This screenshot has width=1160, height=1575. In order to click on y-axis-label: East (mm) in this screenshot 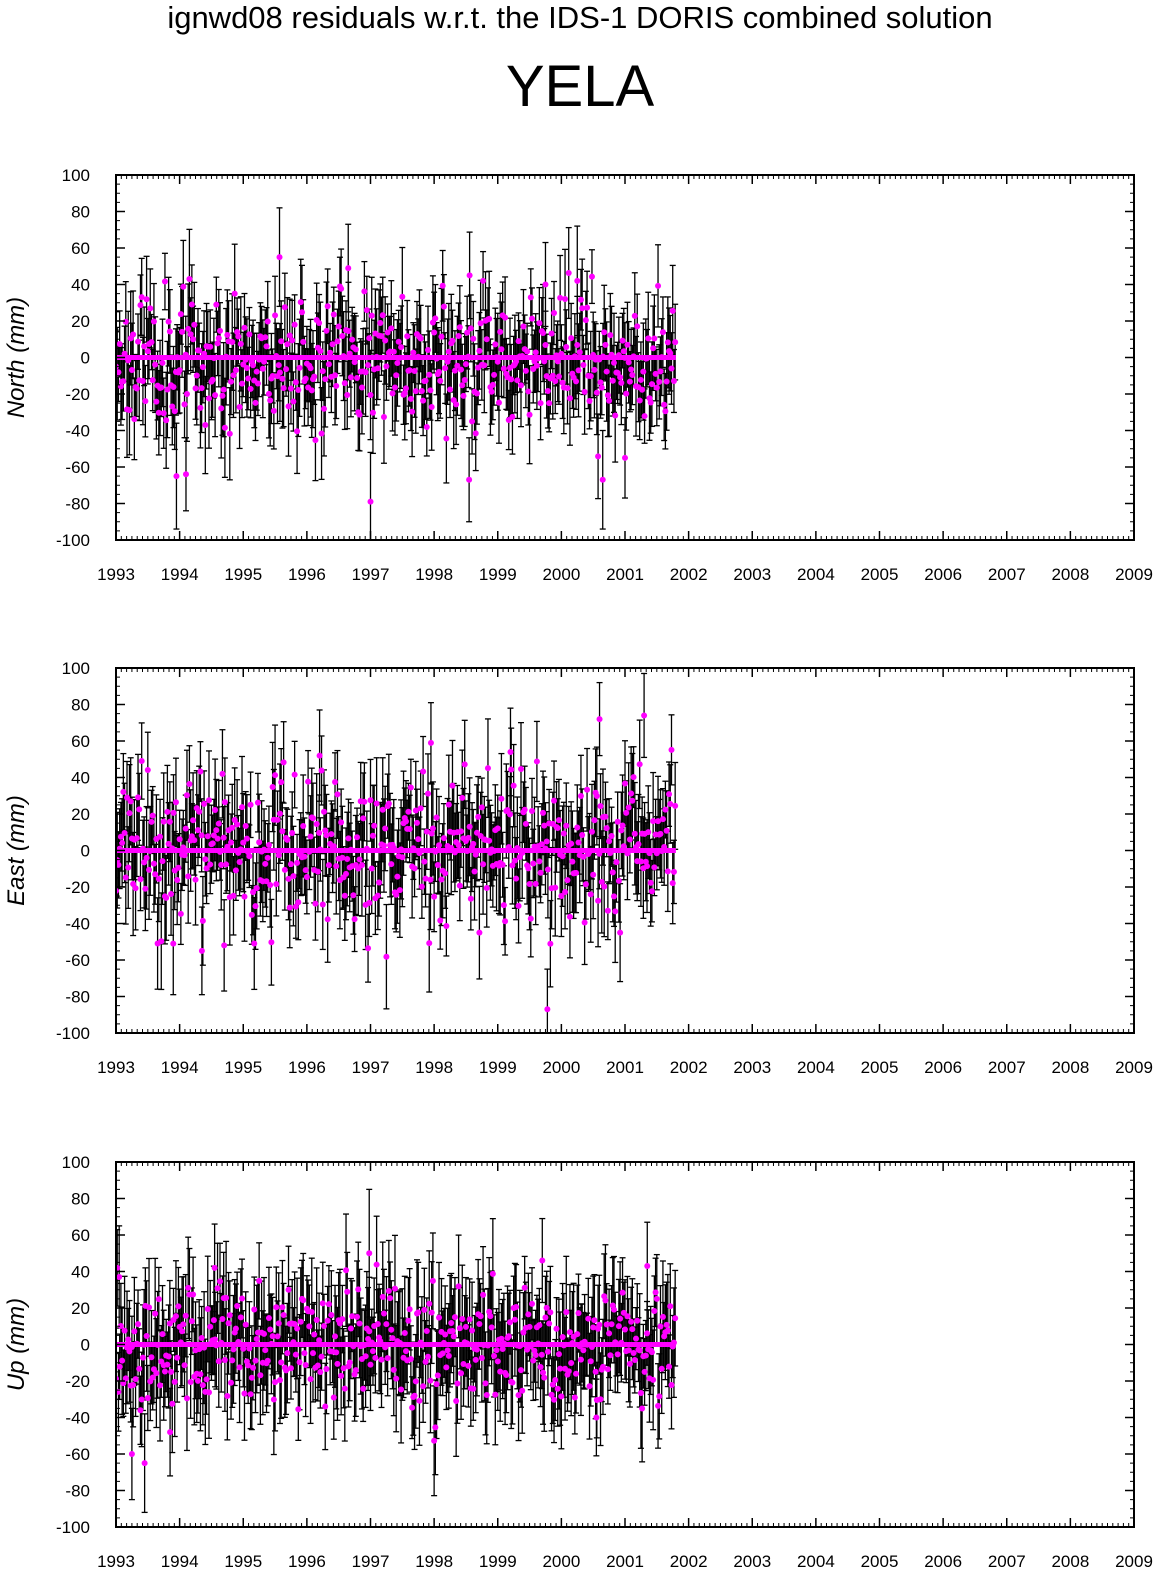, I will do `click(16, 850)`.